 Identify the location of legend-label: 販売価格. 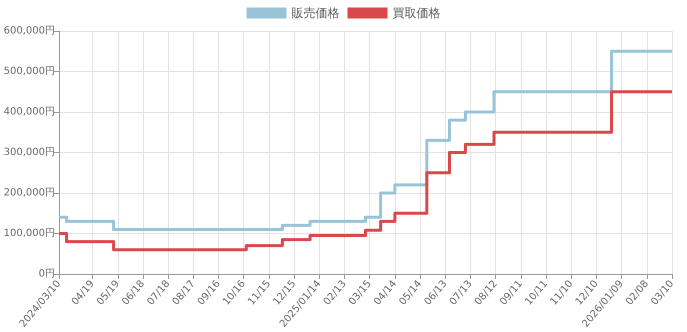
(316, 13).